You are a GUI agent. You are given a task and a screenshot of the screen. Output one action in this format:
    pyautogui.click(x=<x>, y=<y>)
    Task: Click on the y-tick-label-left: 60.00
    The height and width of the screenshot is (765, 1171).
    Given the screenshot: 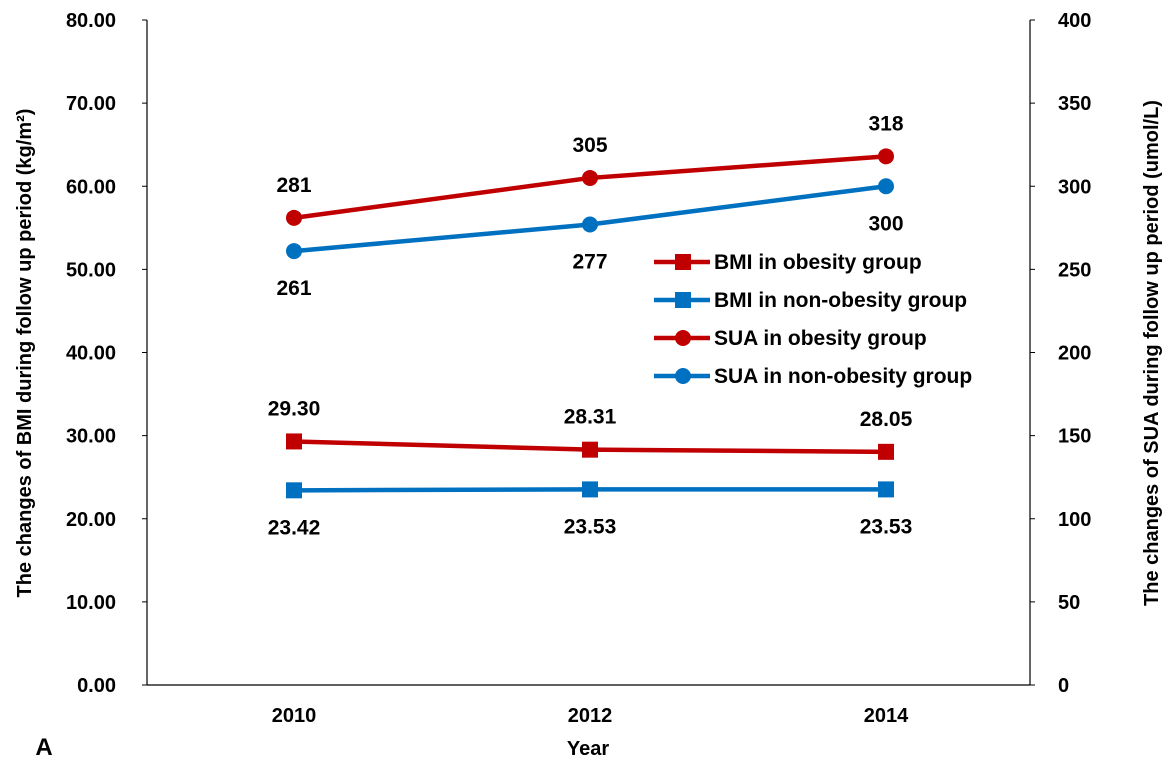 What is the action you would take?
    pyautogui.click(x=91, y=187)
    